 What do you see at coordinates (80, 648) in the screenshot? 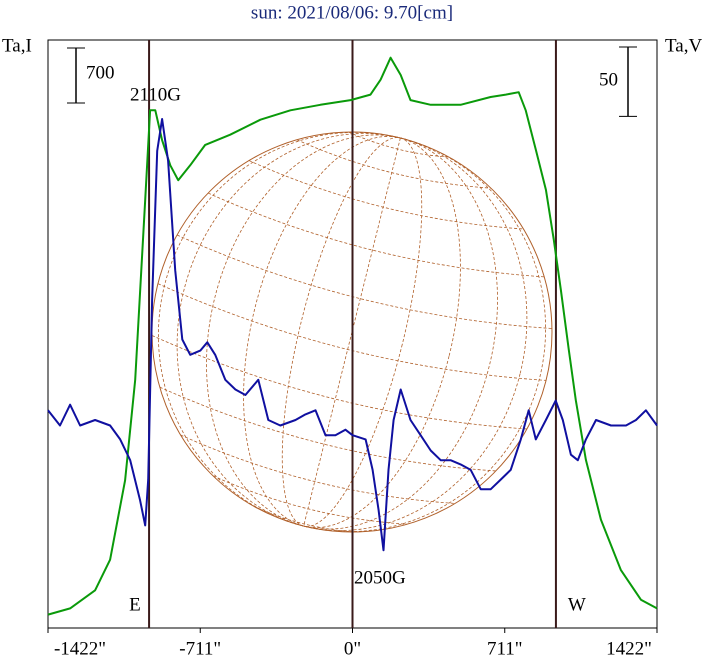
I see `x-tick-label: -1422"` at bounding box center [80, 648].